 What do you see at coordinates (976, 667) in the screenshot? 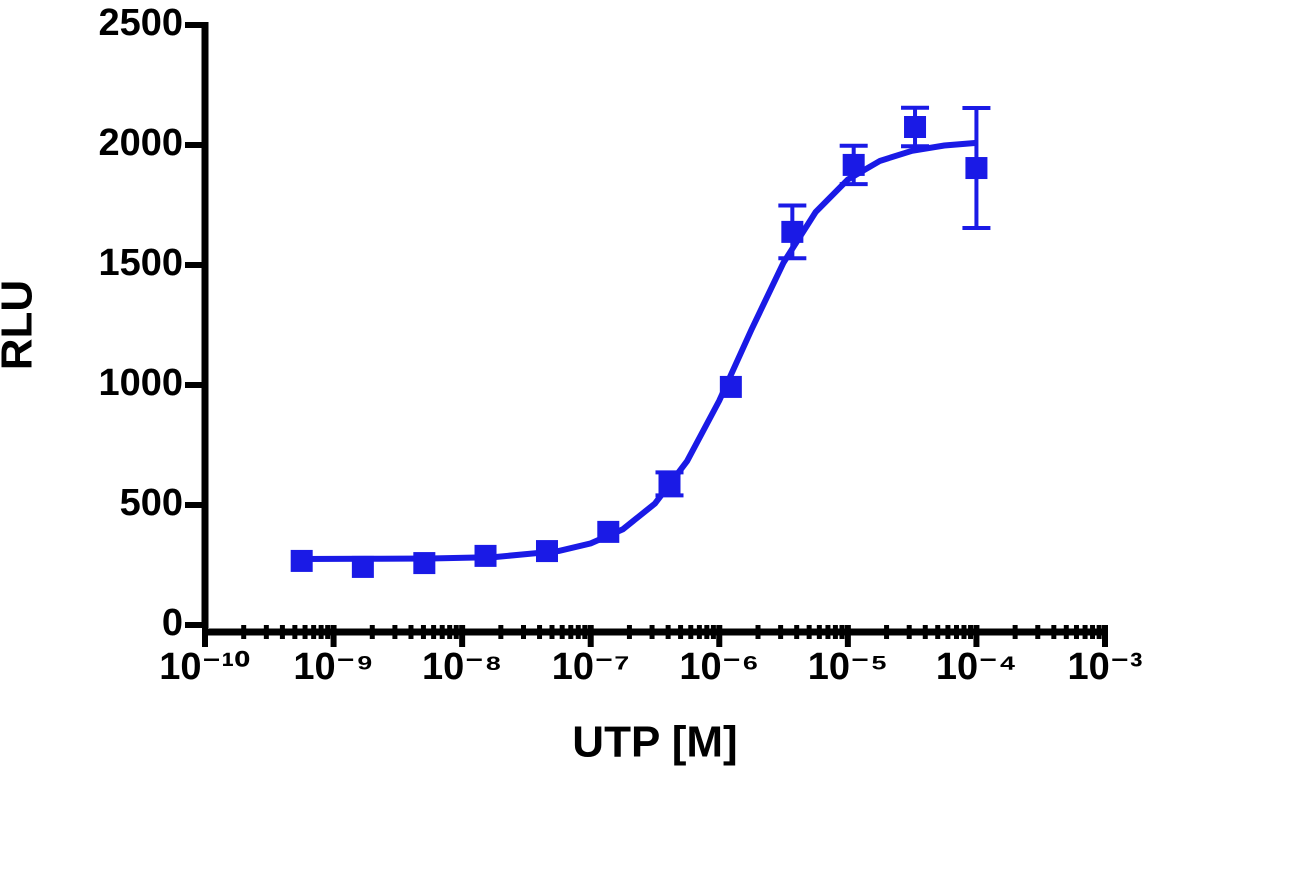
I see `x-tick-label: 10⁻⁴` at bounding box center [976, 667].